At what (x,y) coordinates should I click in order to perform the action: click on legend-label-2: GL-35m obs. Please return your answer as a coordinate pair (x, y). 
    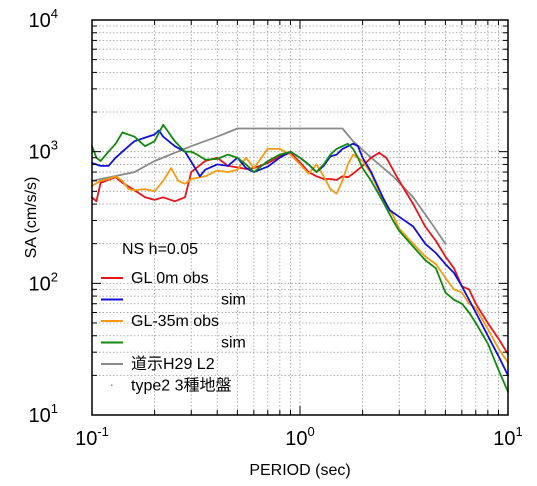
    Looking at the image, I should click on (175, 321).